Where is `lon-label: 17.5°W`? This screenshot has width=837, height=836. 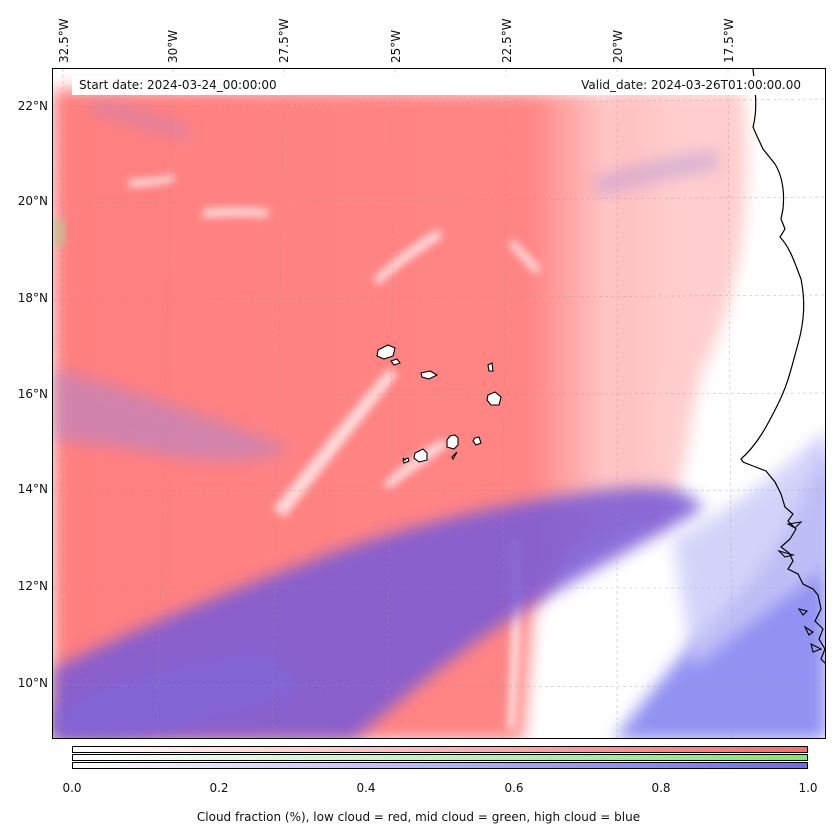
lon-label: 17.5°W is located at coordinates (729, 40).